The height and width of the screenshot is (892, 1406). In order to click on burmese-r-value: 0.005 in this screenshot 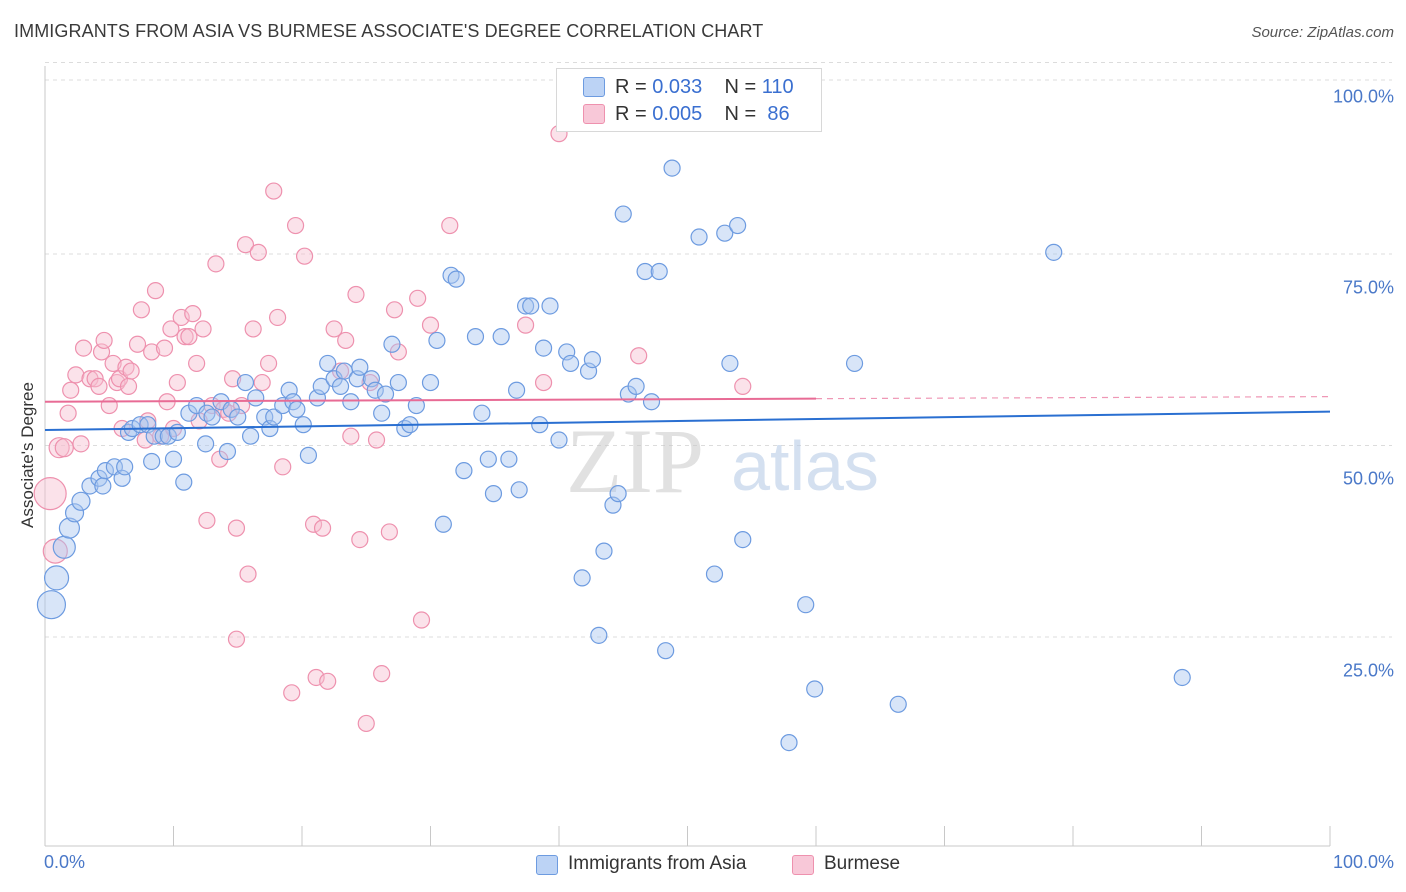, I will do `click(677, 113)`.